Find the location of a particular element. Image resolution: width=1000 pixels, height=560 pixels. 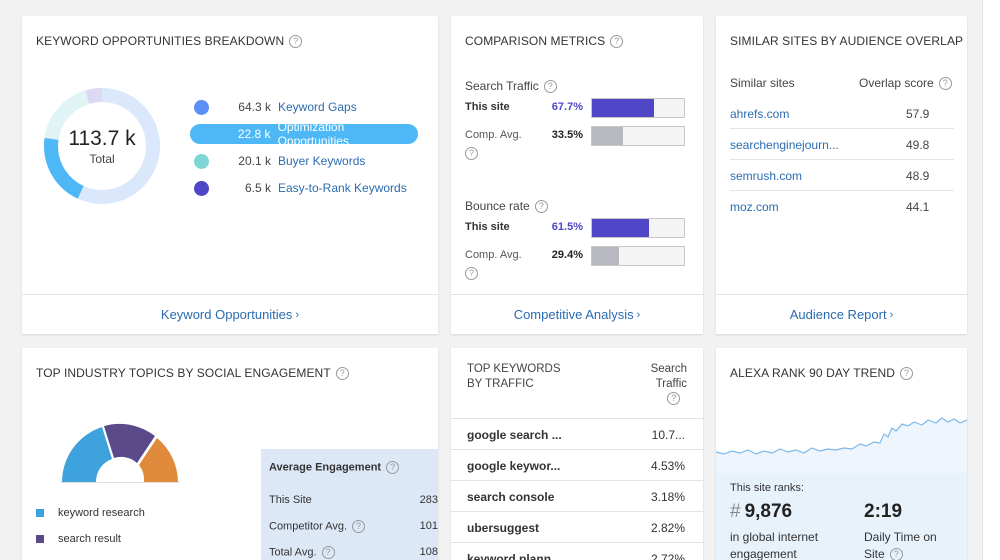

donut-segment-optimization is located at coordinates (102, 146).